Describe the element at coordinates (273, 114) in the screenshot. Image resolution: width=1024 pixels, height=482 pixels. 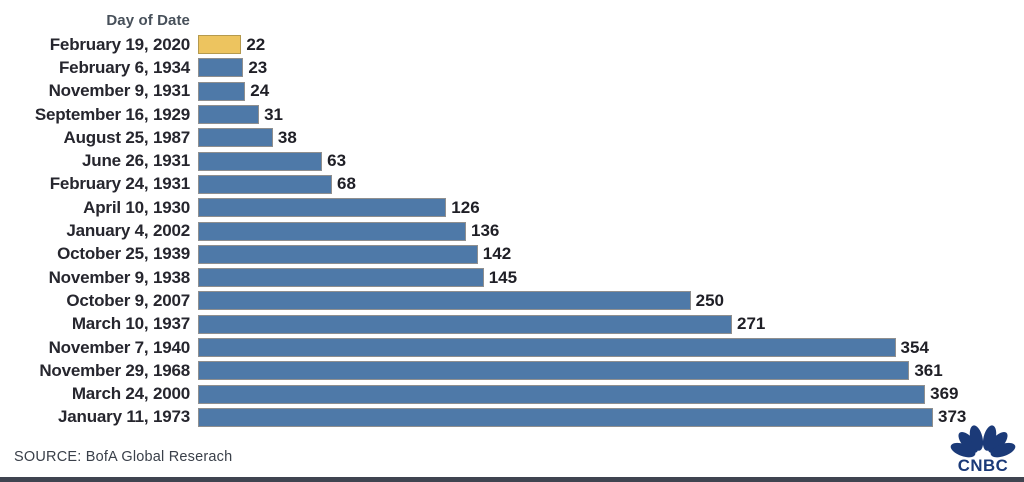
I see `value-label: 31` at that location.